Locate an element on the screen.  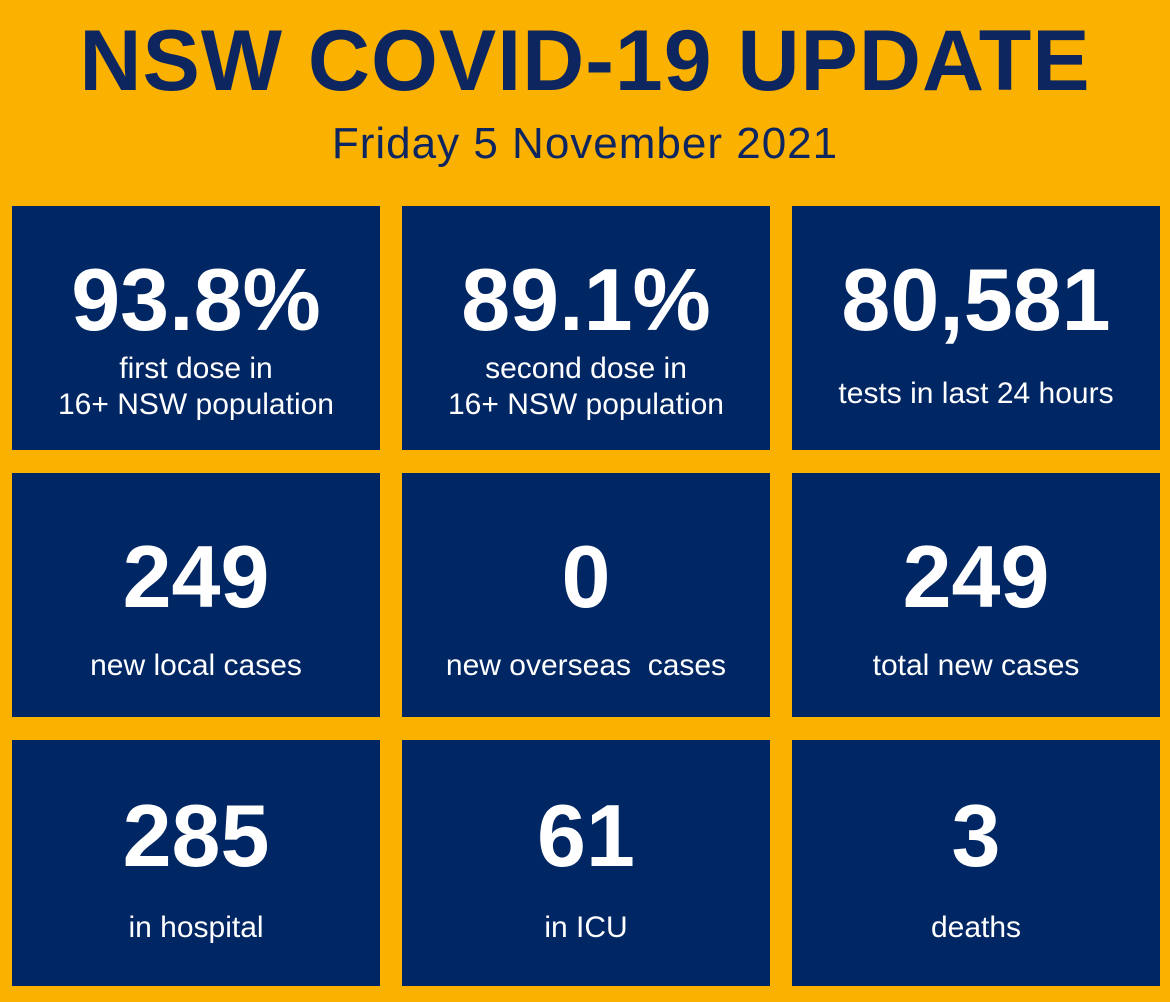
stat-tile-in-hospital: 285 in hospital is located at coordinates (196, 863).